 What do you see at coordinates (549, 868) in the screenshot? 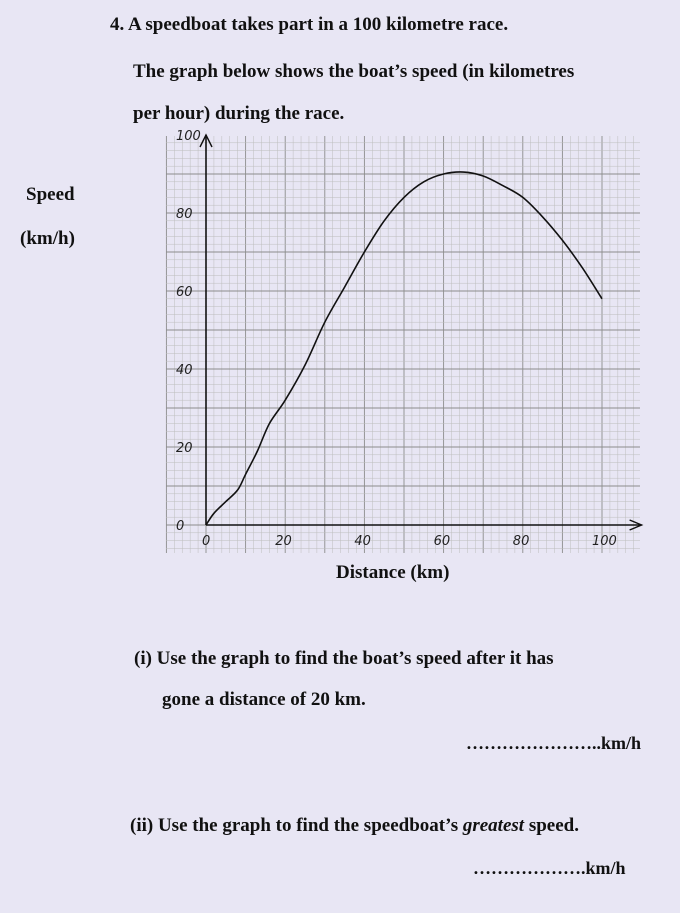
I see `part-ii-answer-blank: ……………….km/h` at bounding box center [549, 868].